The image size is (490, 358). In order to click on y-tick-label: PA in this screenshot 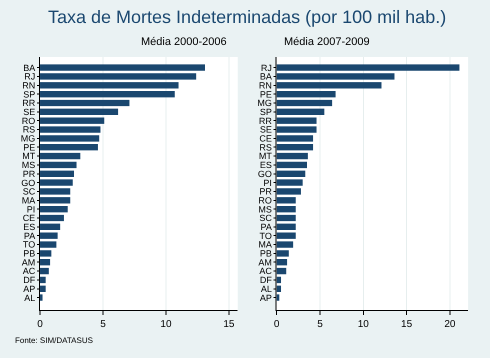, I will do `click(266, 227)`.